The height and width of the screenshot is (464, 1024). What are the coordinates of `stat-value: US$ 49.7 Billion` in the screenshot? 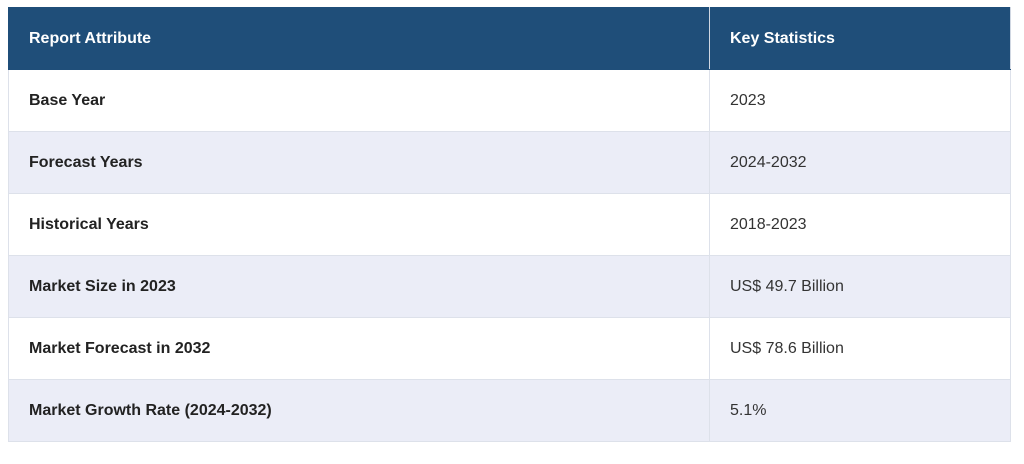 It's located at (860, 286).